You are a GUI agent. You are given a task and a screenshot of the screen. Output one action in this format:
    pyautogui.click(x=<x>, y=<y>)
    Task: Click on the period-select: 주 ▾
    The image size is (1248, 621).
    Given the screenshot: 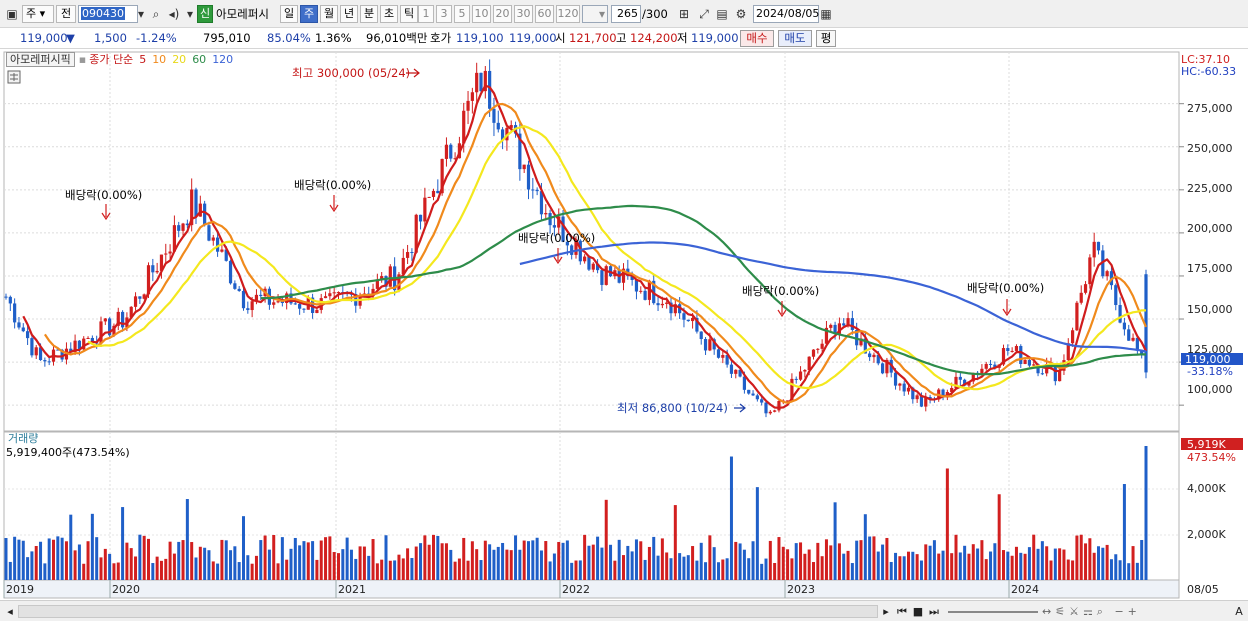 What is the action you would take?
    pyautogui.click(x=38, y=14)
    